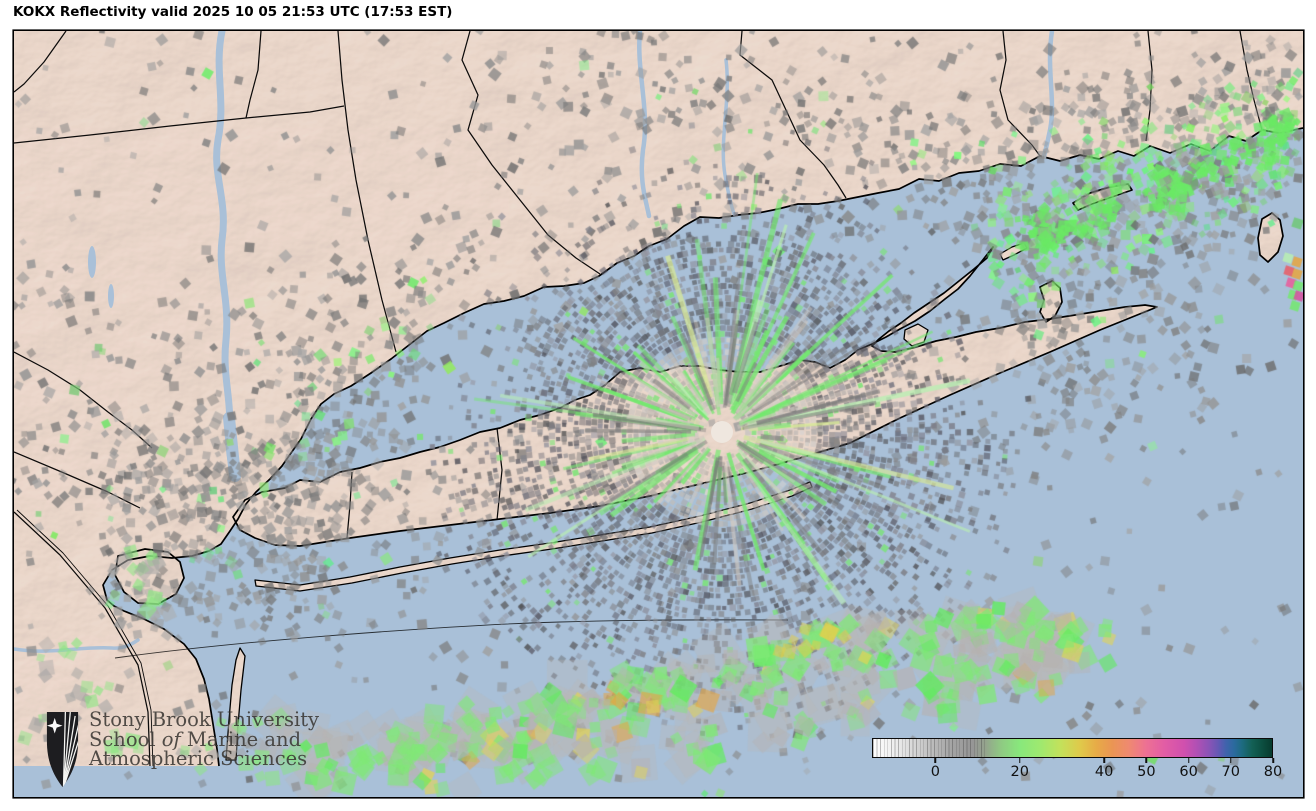 The image size is (1316, 811). Describe the element at coordinates (1072, 748) in the screenshot. I see `colorbar-gradient` at that location.